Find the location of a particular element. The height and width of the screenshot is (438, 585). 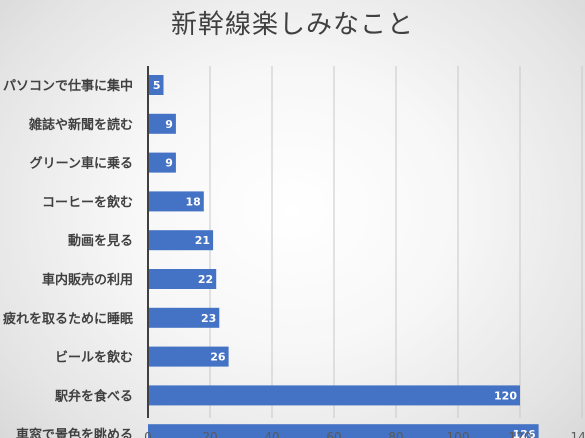

category-label: パソコンで仕事に集中 is located at coordinates (68, 86).